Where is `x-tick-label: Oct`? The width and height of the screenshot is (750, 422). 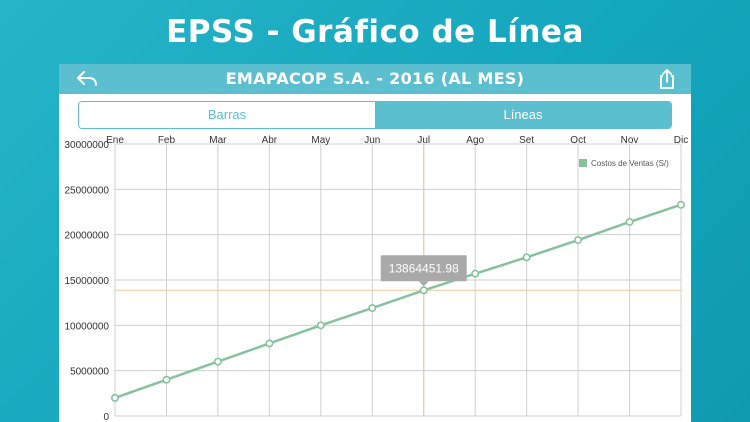
x-tick-label: Oct is located at coordinates (578, 140).